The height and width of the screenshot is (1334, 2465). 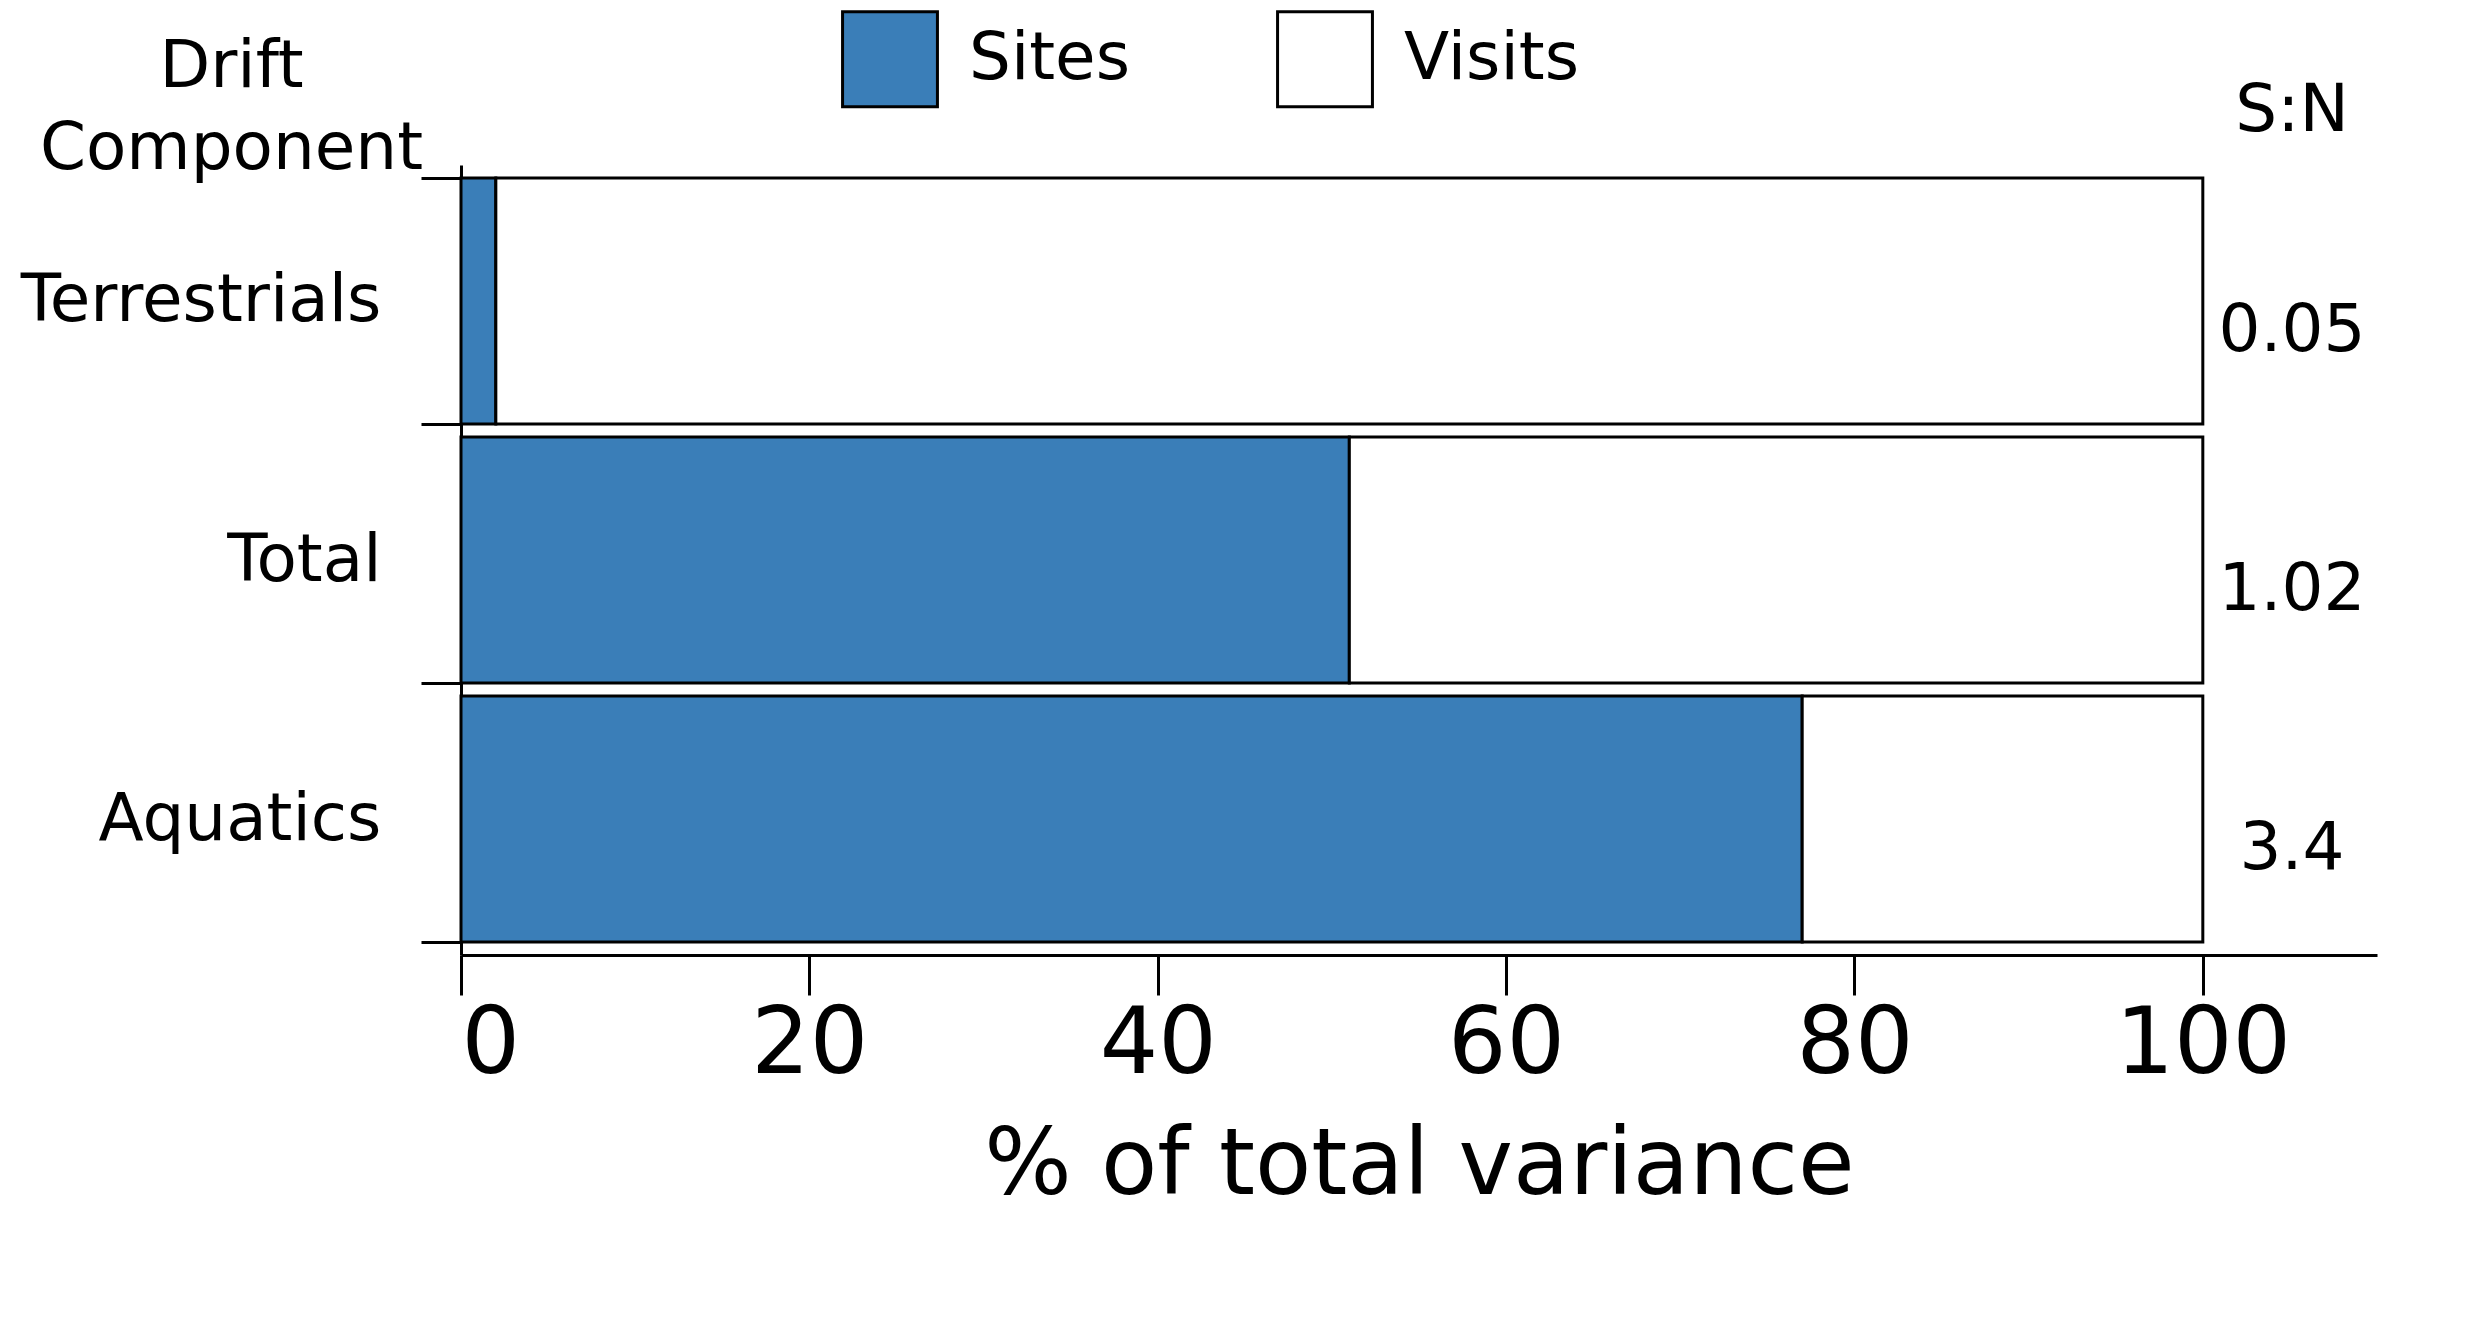 I want to click on y-tick-label: Aquatics, so click(x=240, y=817).